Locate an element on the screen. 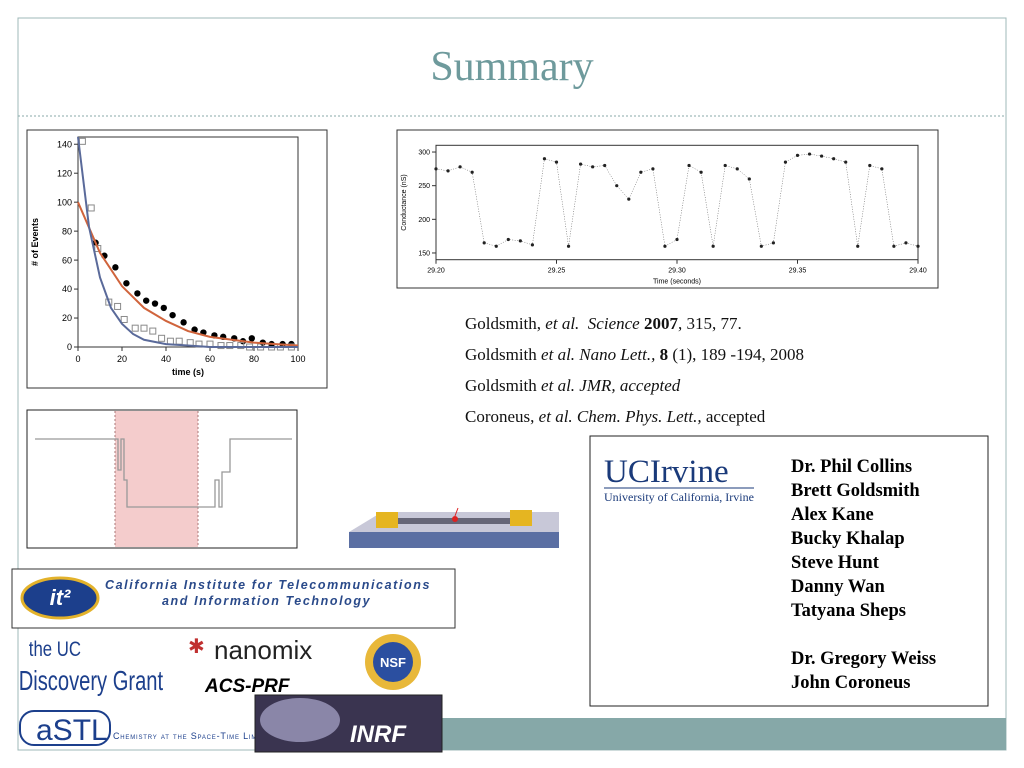 The image size is (1024, 768). y-tick-label: 0 is located at coordinates (69, 347).